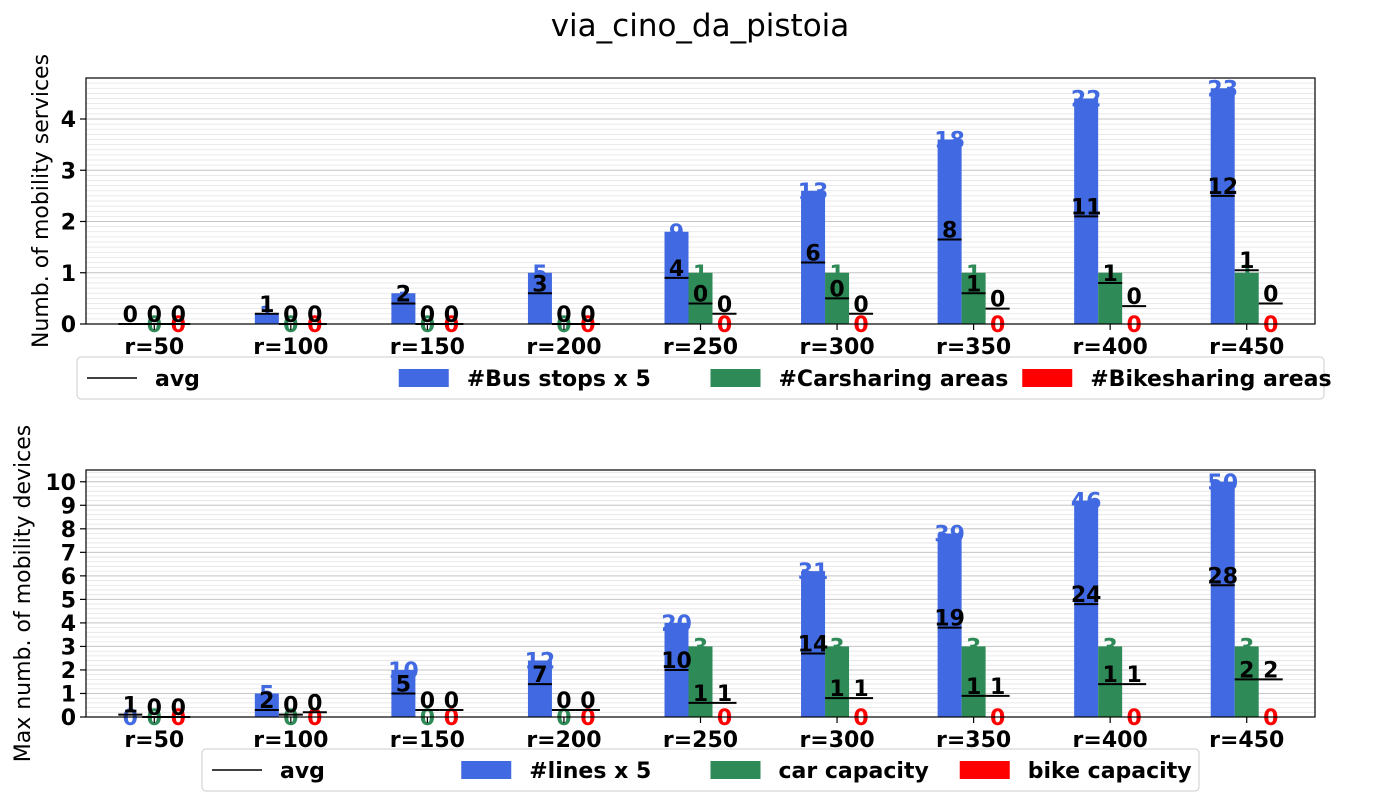 The height and width of the screenshot is (800, 1400). Describe the element at coordinates (812, 254) in the screenshot. I see `avg-value-label: 6` at that location.